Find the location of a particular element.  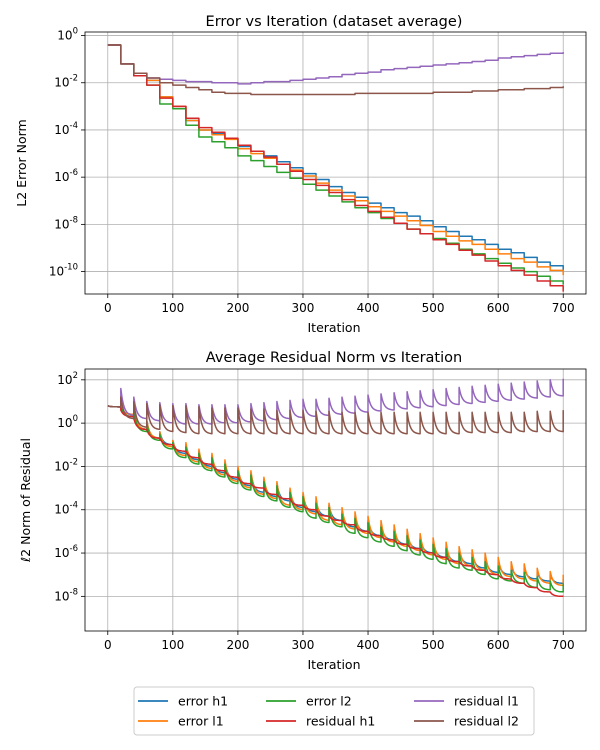

error-chart-x-tick-label: 200 is located at coordinates (237, 308).